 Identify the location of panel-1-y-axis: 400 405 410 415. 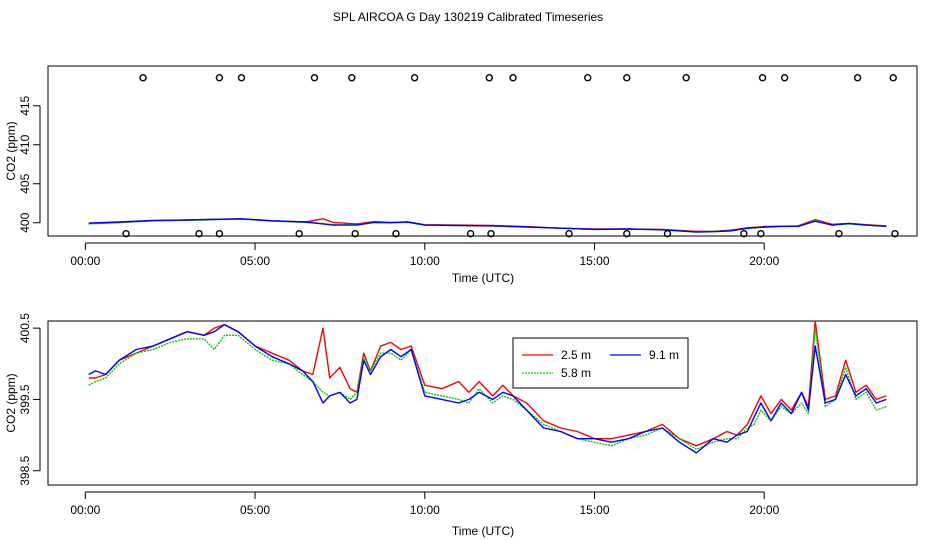
(29, 164).